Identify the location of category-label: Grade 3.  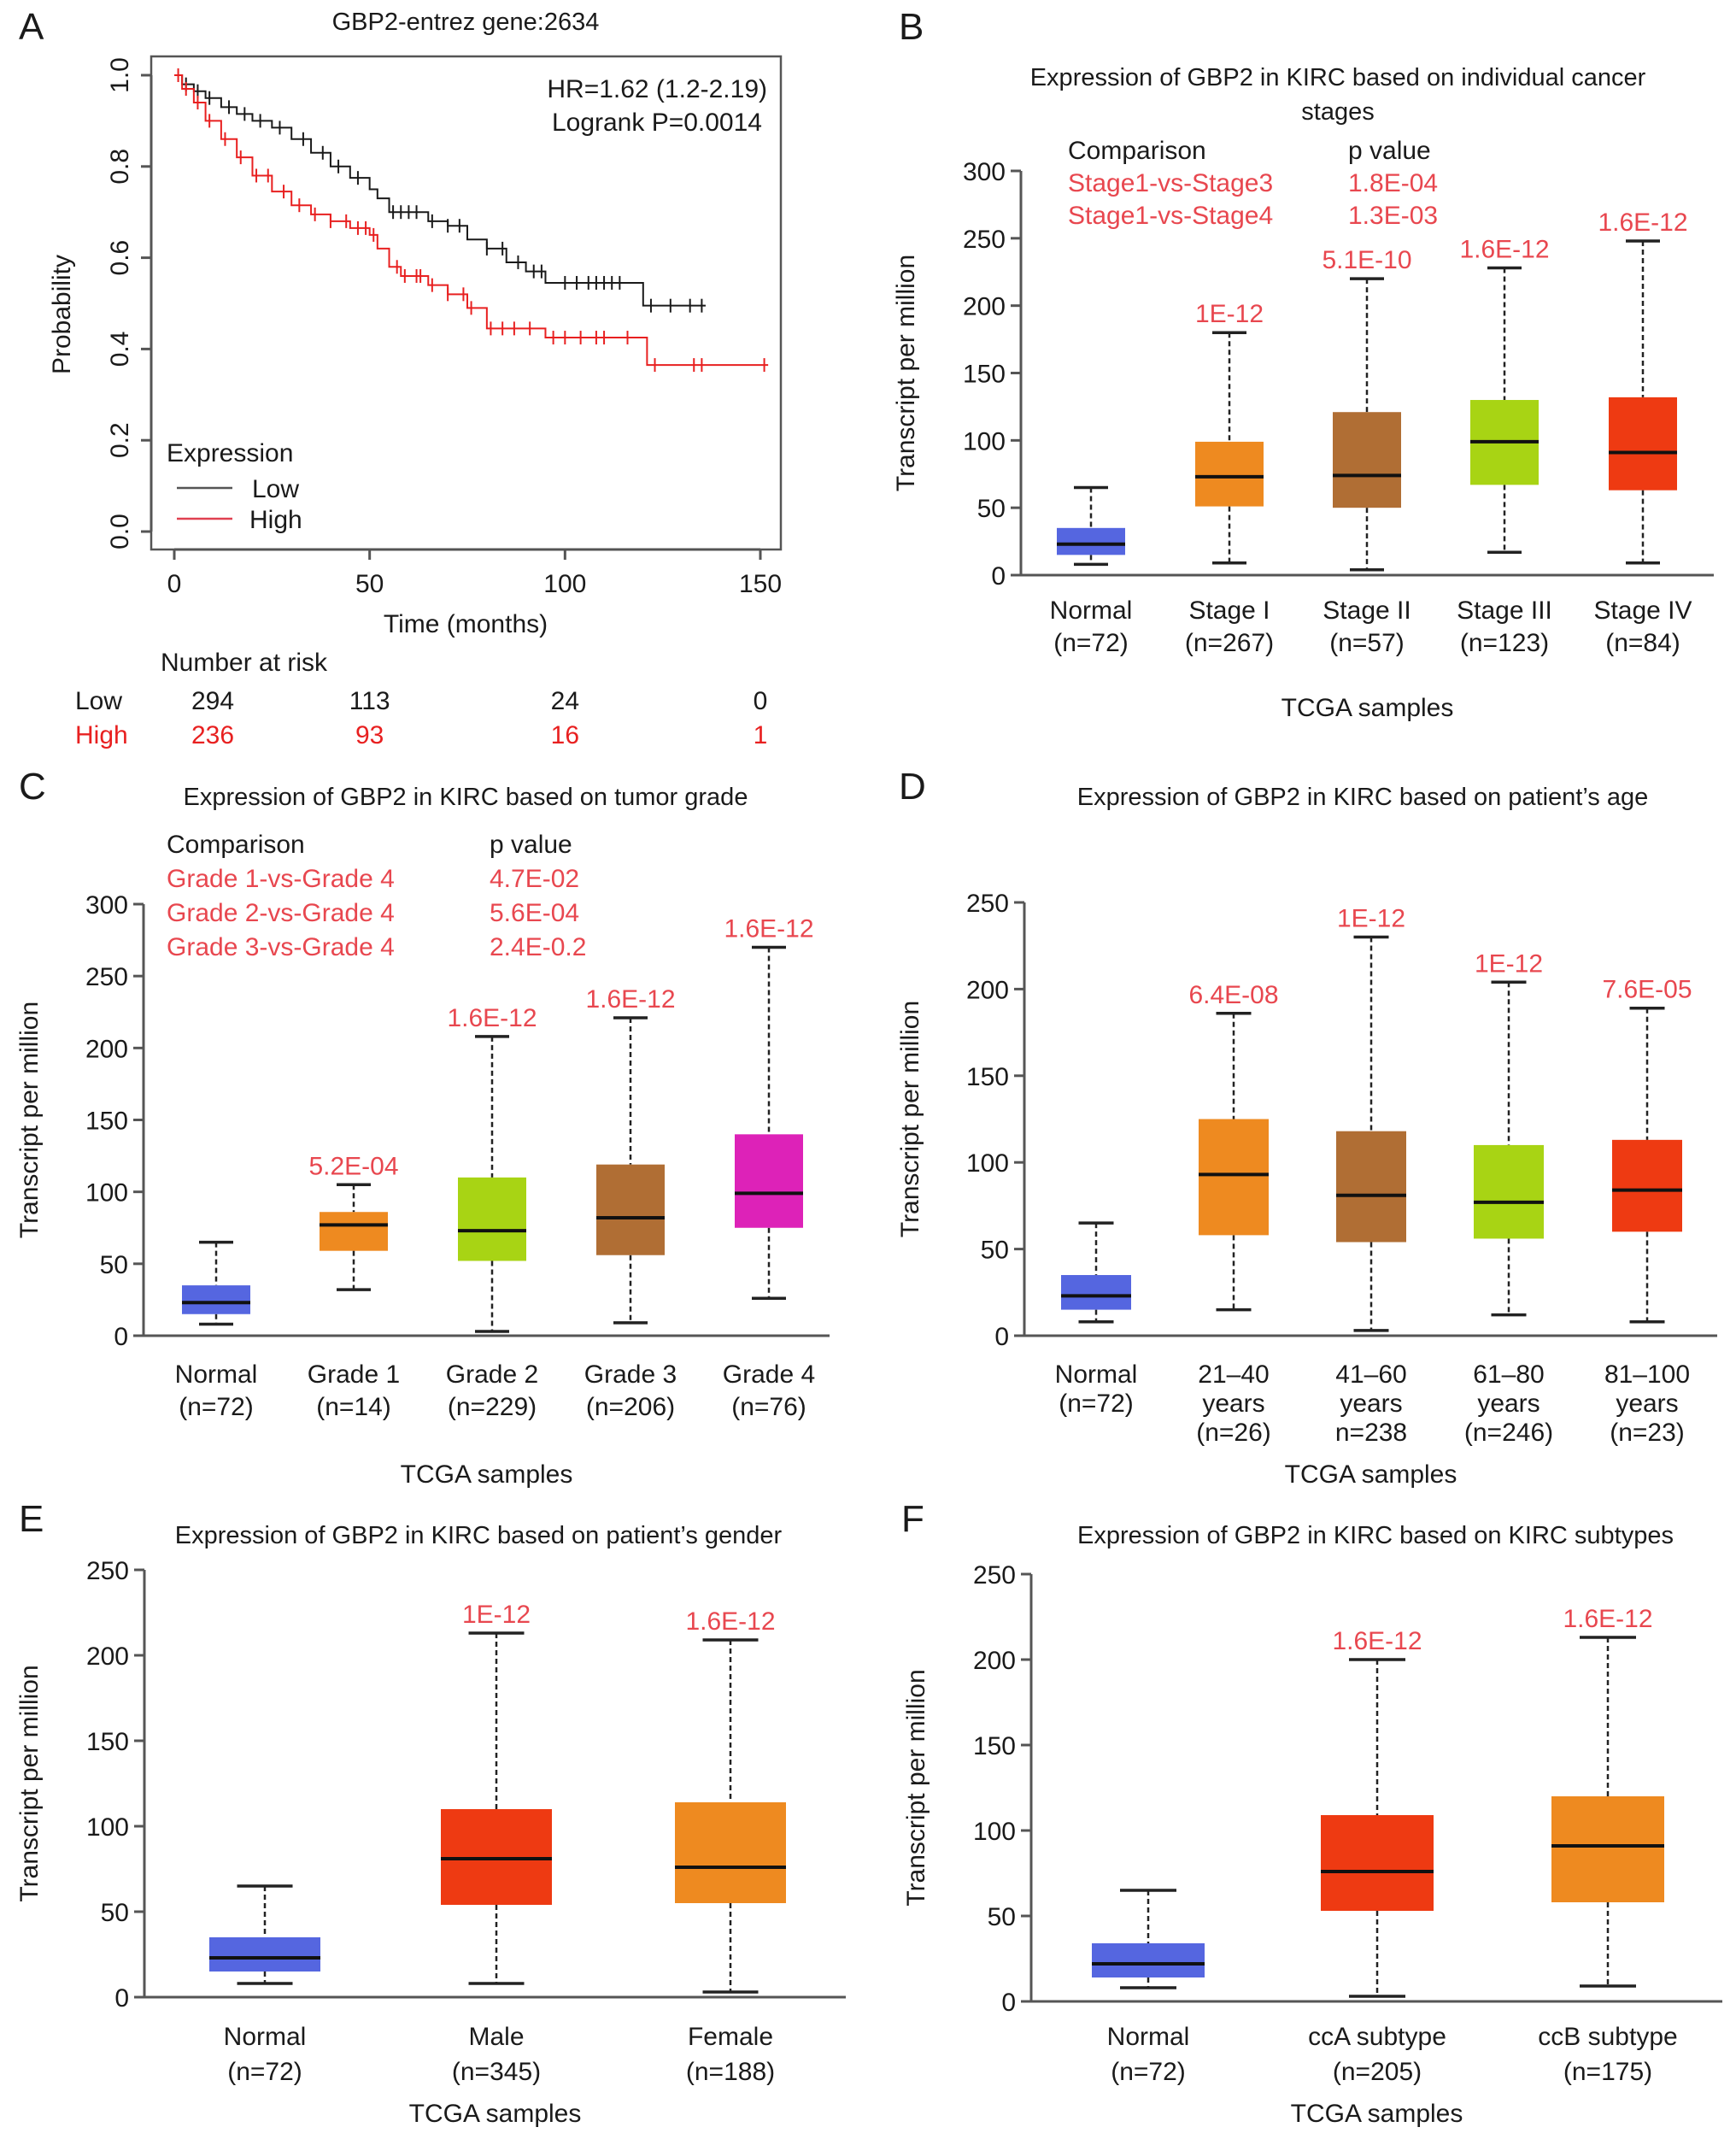
(630, 1375).